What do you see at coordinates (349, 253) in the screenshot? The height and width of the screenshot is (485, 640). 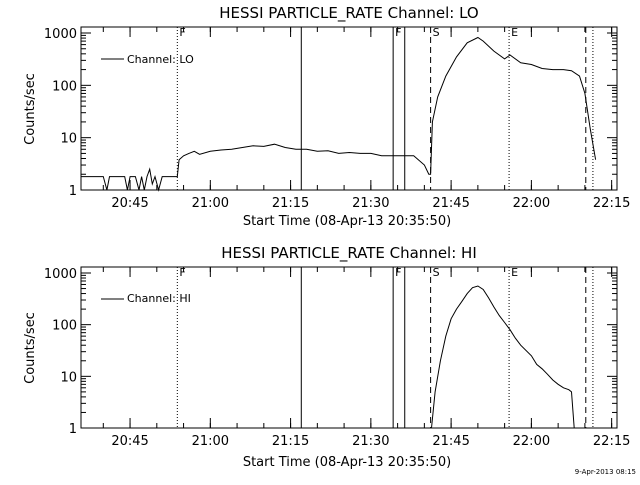 I see `chart-title-hi: HESSI PARTICLE_RATE Channel: HI` at bounding box center [349, 253].